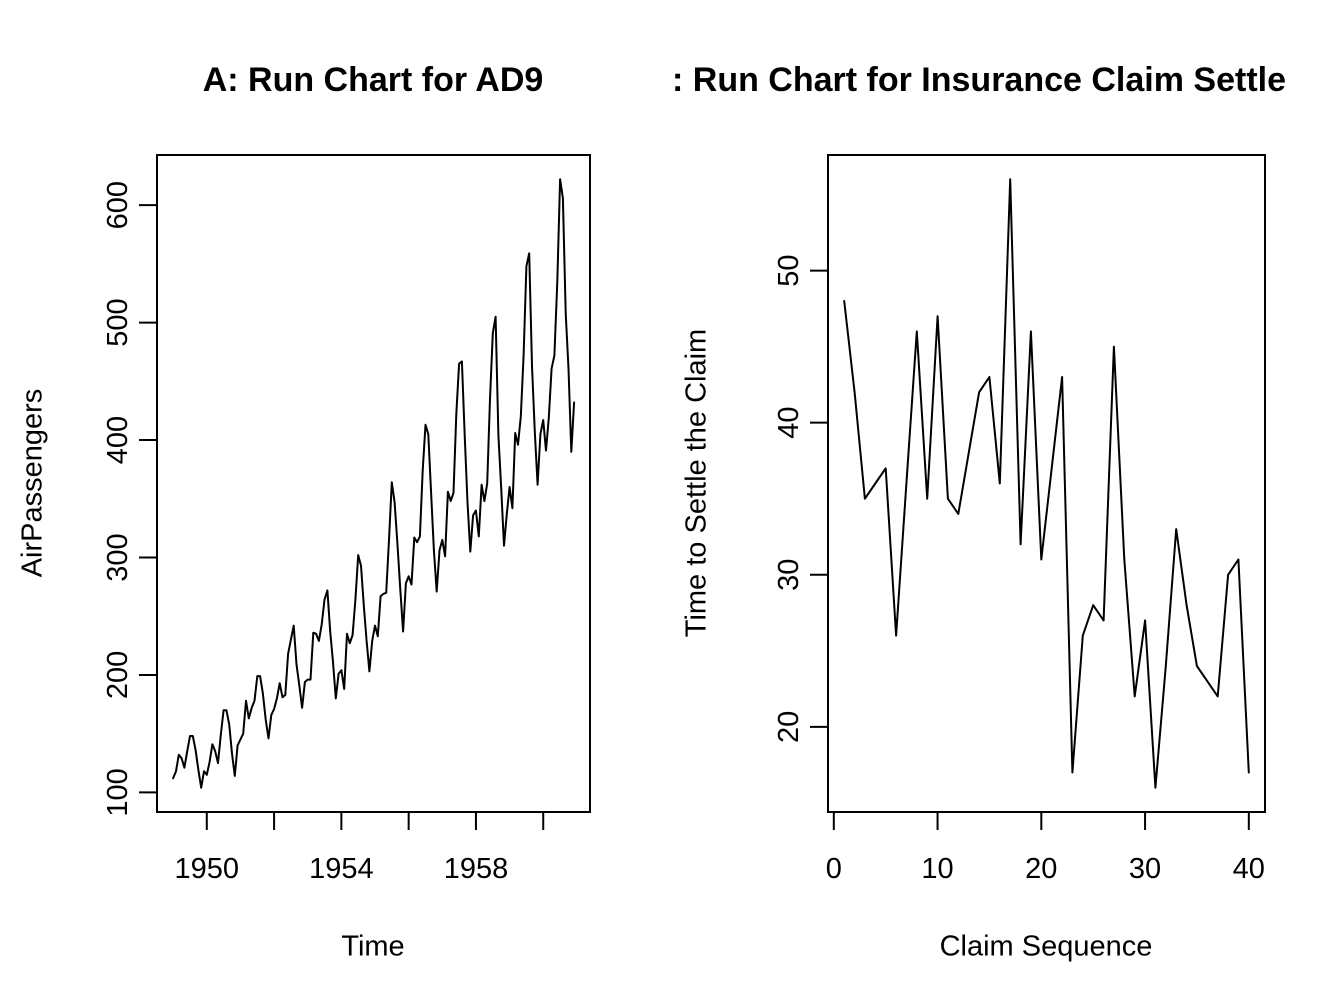 The height and width of the screenshot is (1008, 1344). What do you see at coordinates (834, 869) in the screenshot?
I see `x-tick-label: 0` at bounding box center [834, 869].